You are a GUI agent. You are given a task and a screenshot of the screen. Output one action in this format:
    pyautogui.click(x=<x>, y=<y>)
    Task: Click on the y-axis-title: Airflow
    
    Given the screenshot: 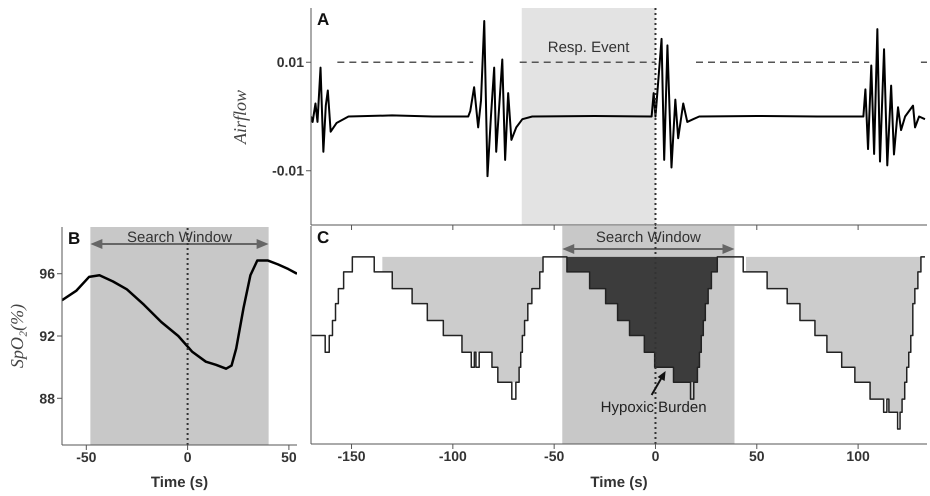 What is the action you would take?
    pyautogui.click(x=240, y=118)
    